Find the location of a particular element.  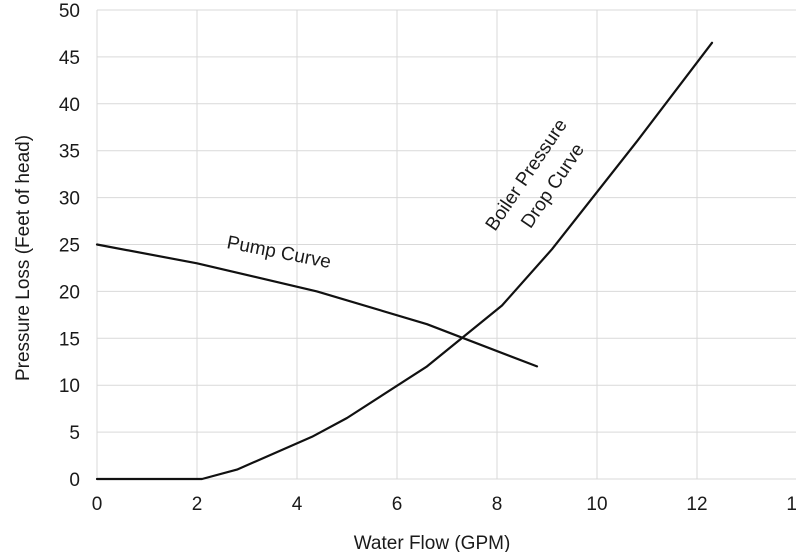

x-tick-label: 10 is located at coordinates (596, 504).